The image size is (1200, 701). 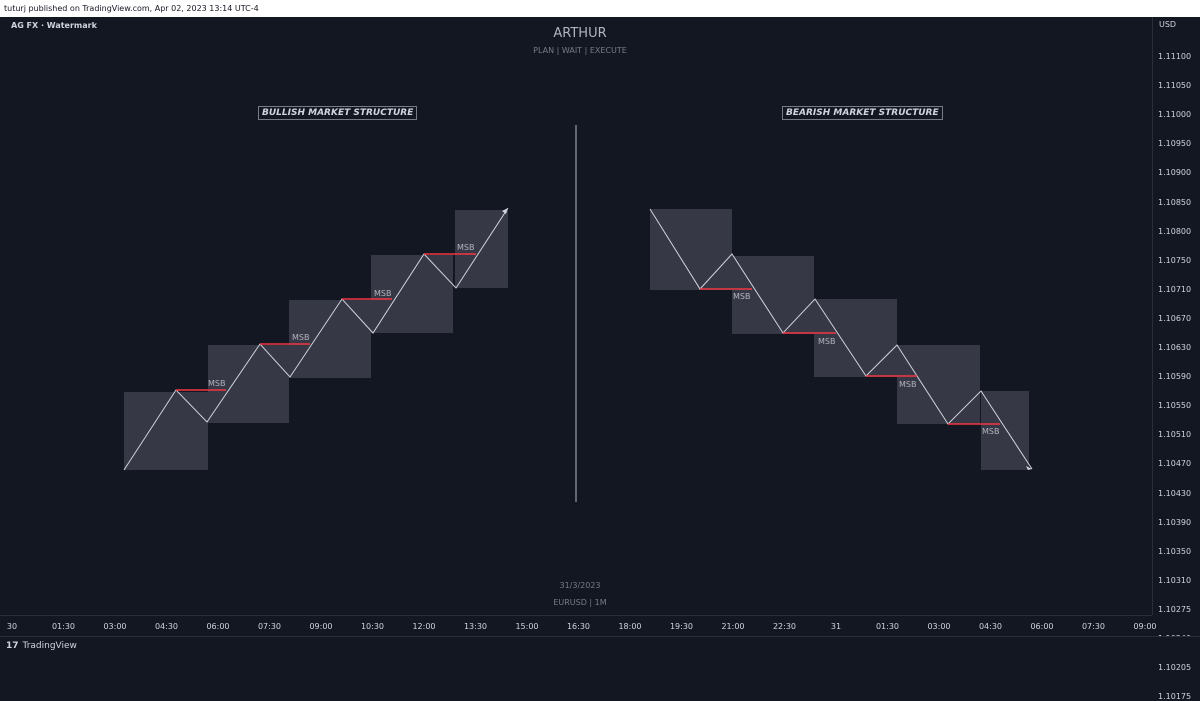 I want to click on price-tick: 1.10710, so click(x=1175, y=289).